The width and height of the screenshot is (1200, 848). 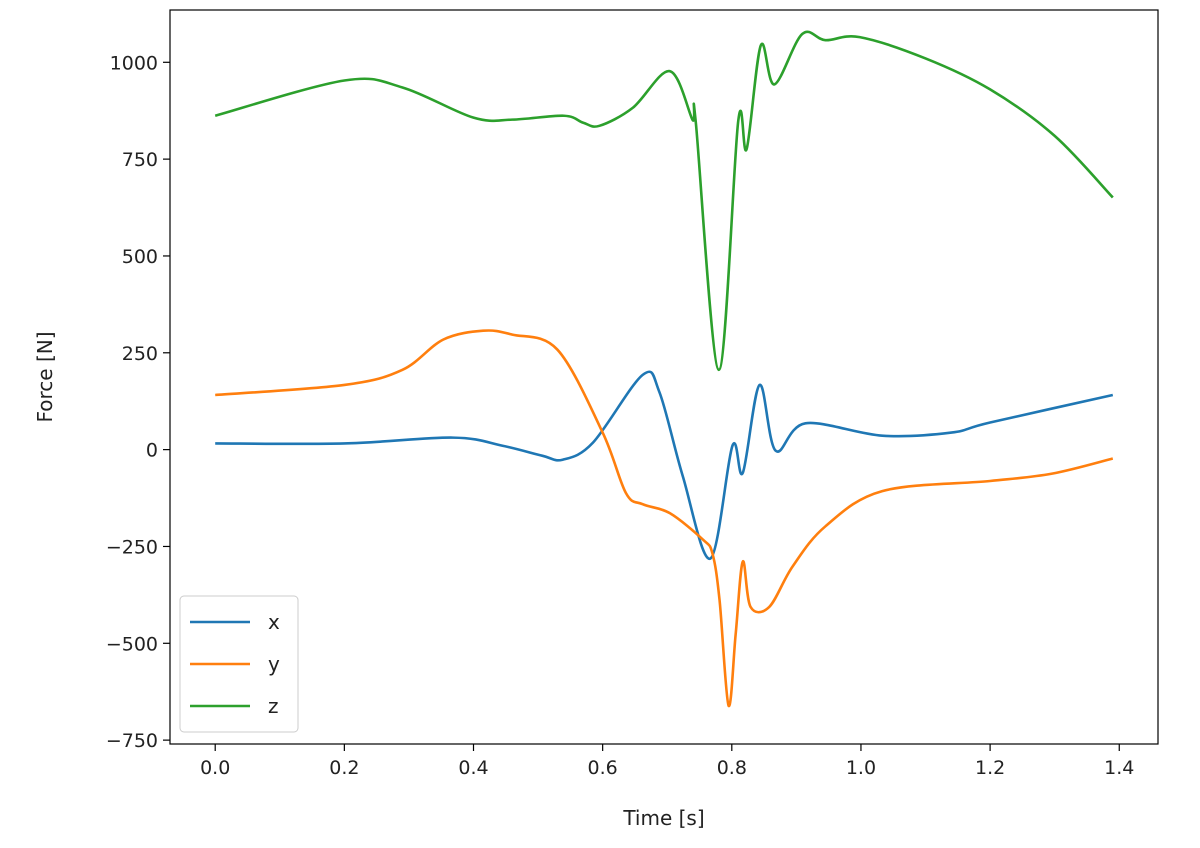 I want to click on y-axis-ticks: −750 −500 −250 0 250 500 750 1000, so click(x=138, y=402).